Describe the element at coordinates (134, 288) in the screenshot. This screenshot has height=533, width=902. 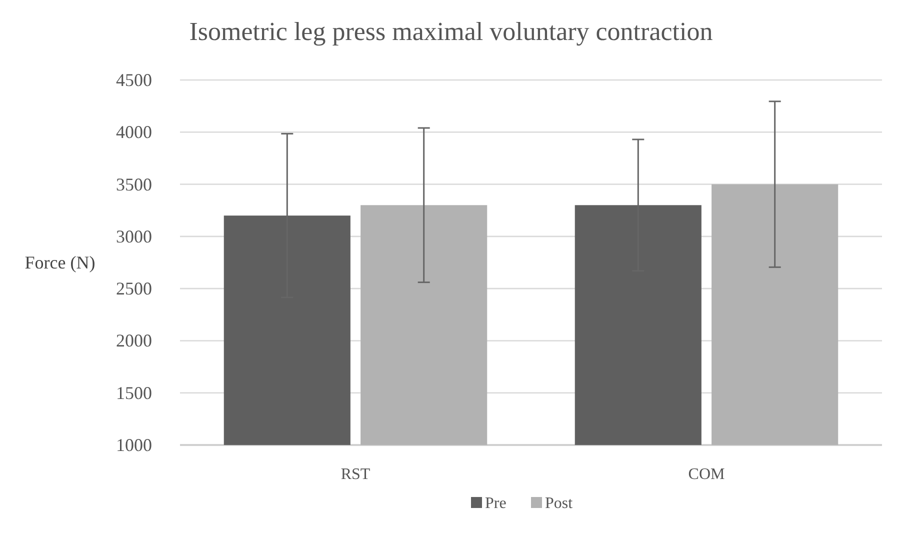
I see `y-tick-label: 2500` at that location.